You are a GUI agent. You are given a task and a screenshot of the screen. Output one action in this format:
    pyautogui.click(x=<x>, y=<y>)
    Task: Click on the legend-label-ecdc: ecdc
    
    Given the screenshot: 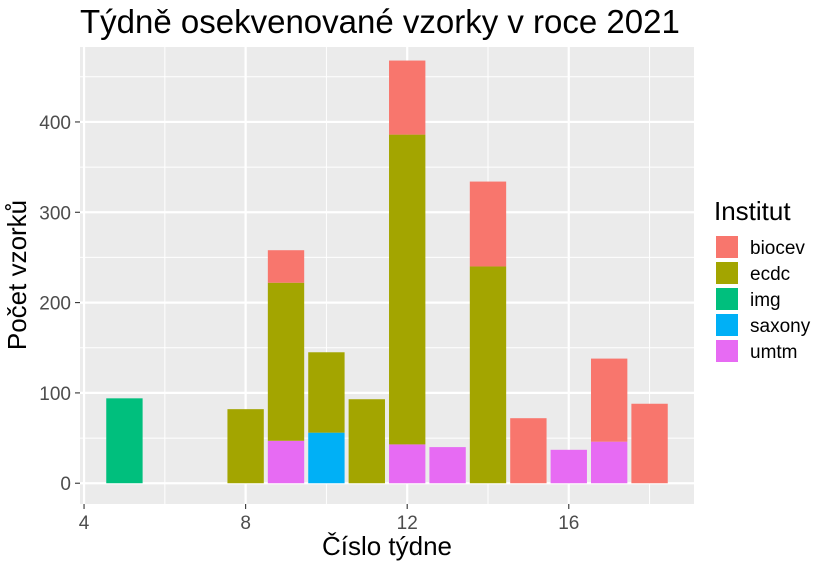 What is the action you would take?
    pyautogui.click(x=770, y=274)
    